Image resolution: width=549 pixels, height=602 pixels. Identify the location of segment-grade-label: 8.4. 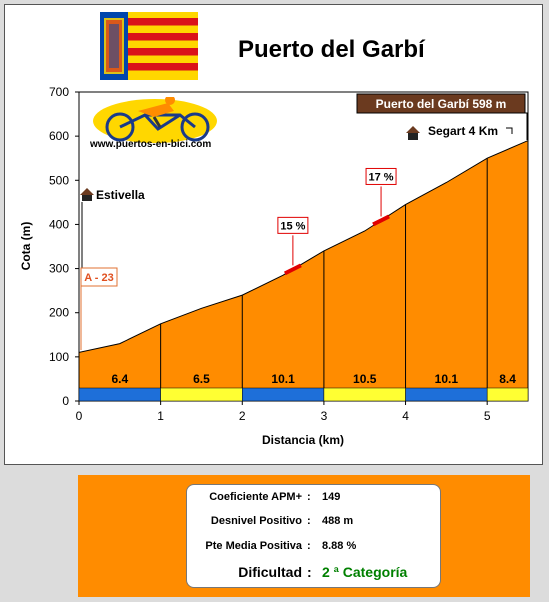
(507, 379).